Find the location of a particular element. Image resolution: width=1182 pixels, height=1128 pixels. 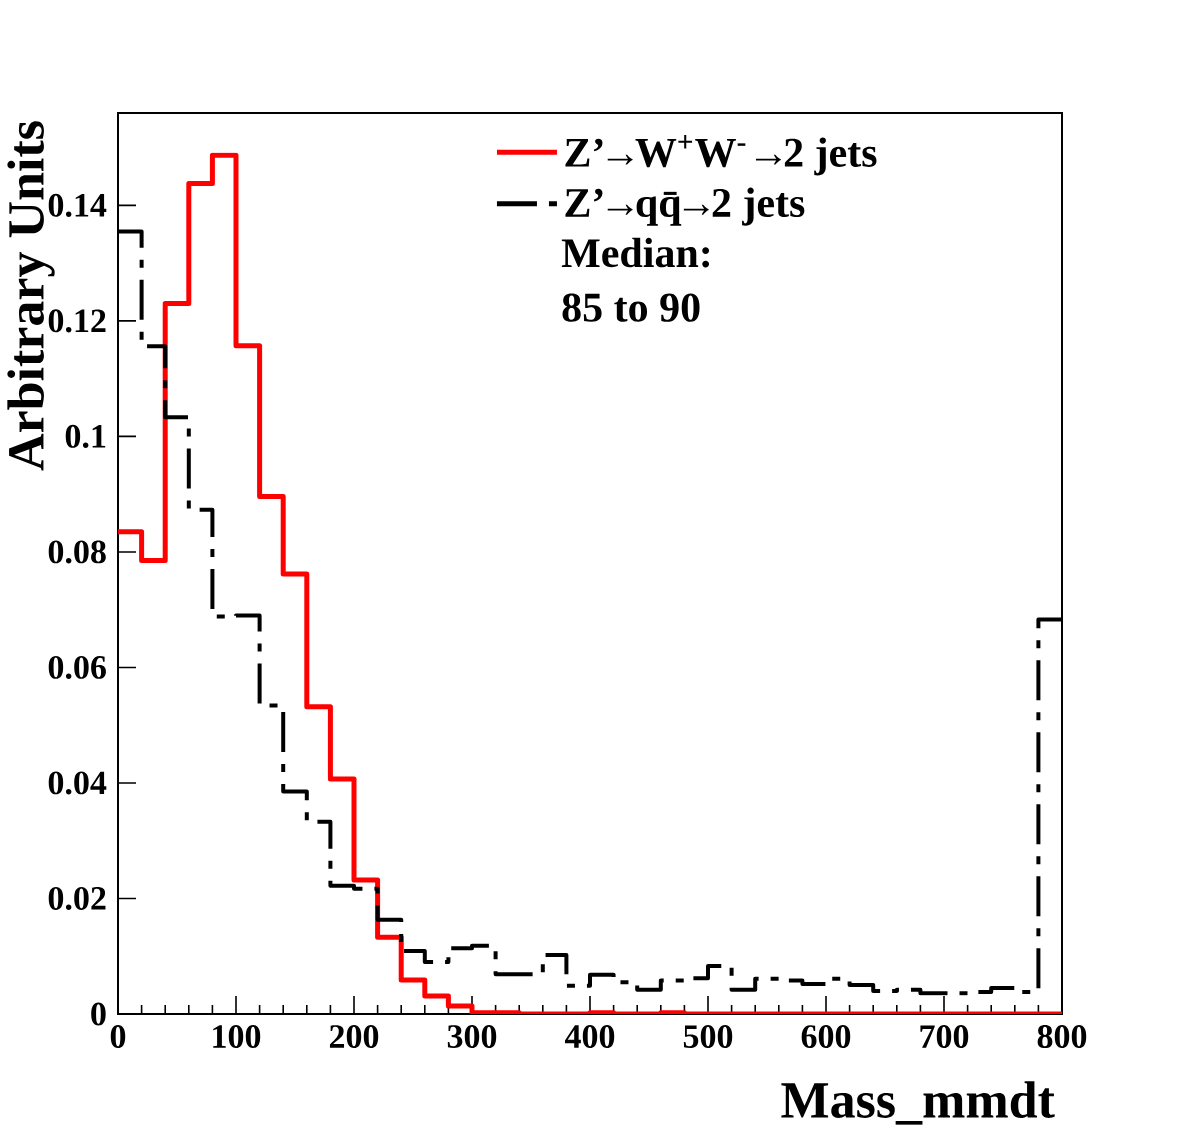

y-tick-label: 0.1 is located at coordinates (85, 436).